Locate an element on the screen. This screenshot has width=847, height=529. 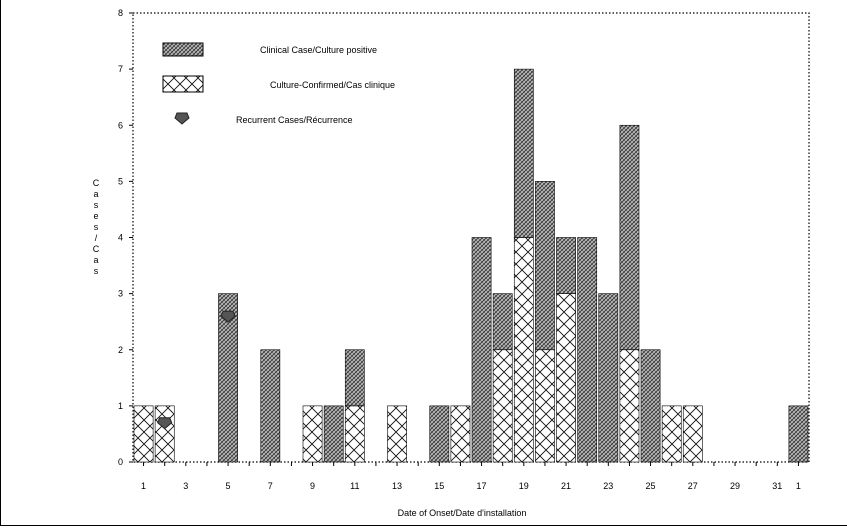
y-tick-label: 1 is located at coordinates (120, 406).